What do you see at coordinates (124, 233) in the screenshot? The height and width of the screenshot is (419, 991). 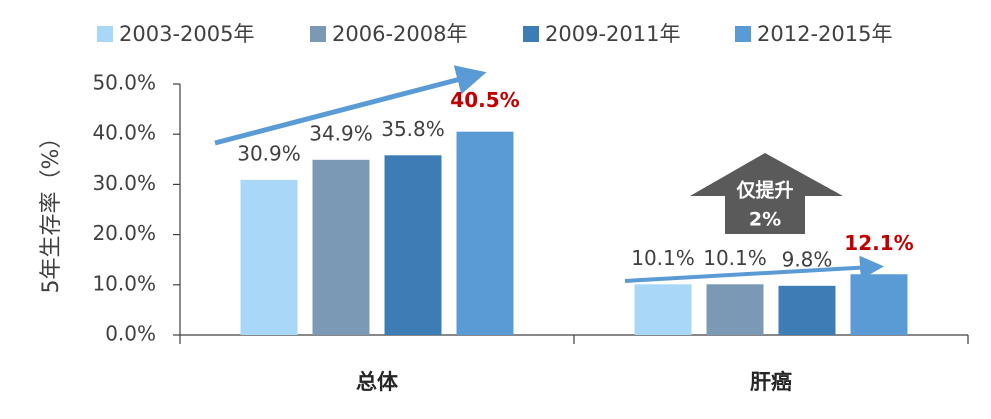 I see `y-tick-label: 20.0%` at bounding box center [124, 233].